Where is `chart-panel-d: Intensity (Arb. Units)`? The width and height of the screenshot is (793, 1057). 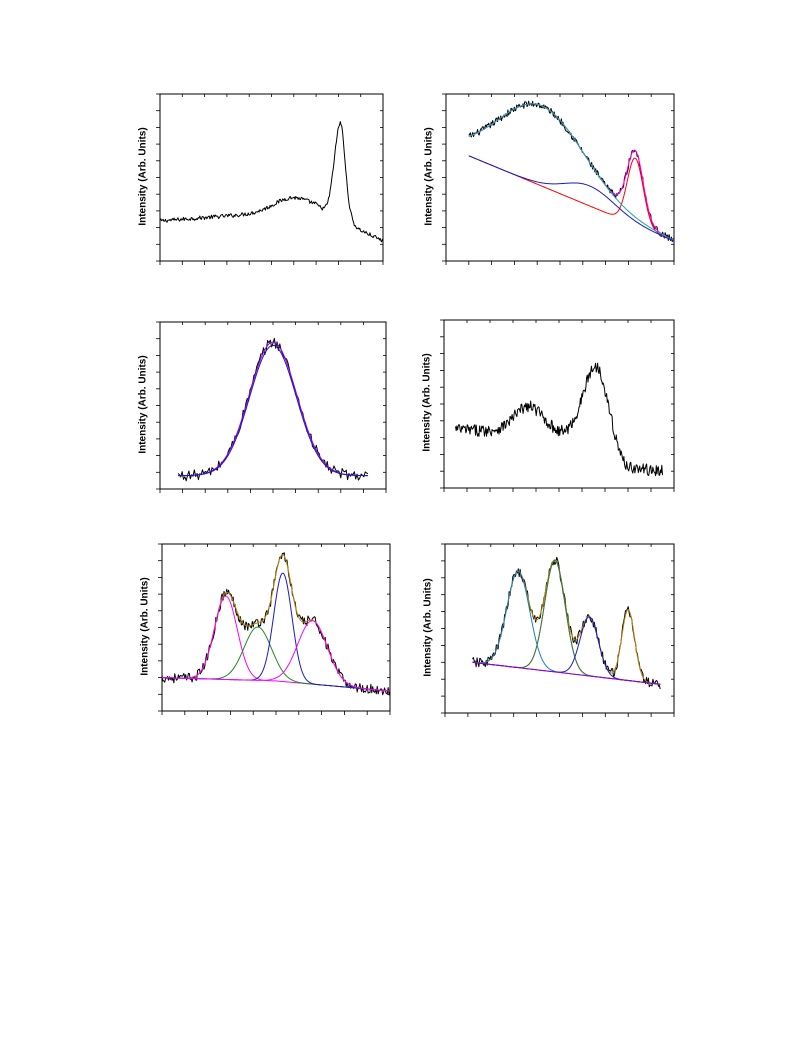 chart-panel-d: Intensity (Arb. Units) is located at coordinates (549, 406).